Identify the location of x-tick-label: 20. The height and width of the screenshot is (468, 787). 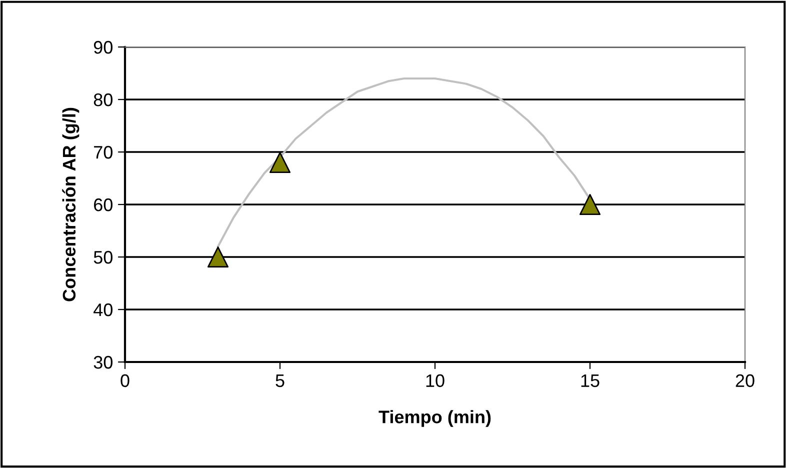
(745, 381).